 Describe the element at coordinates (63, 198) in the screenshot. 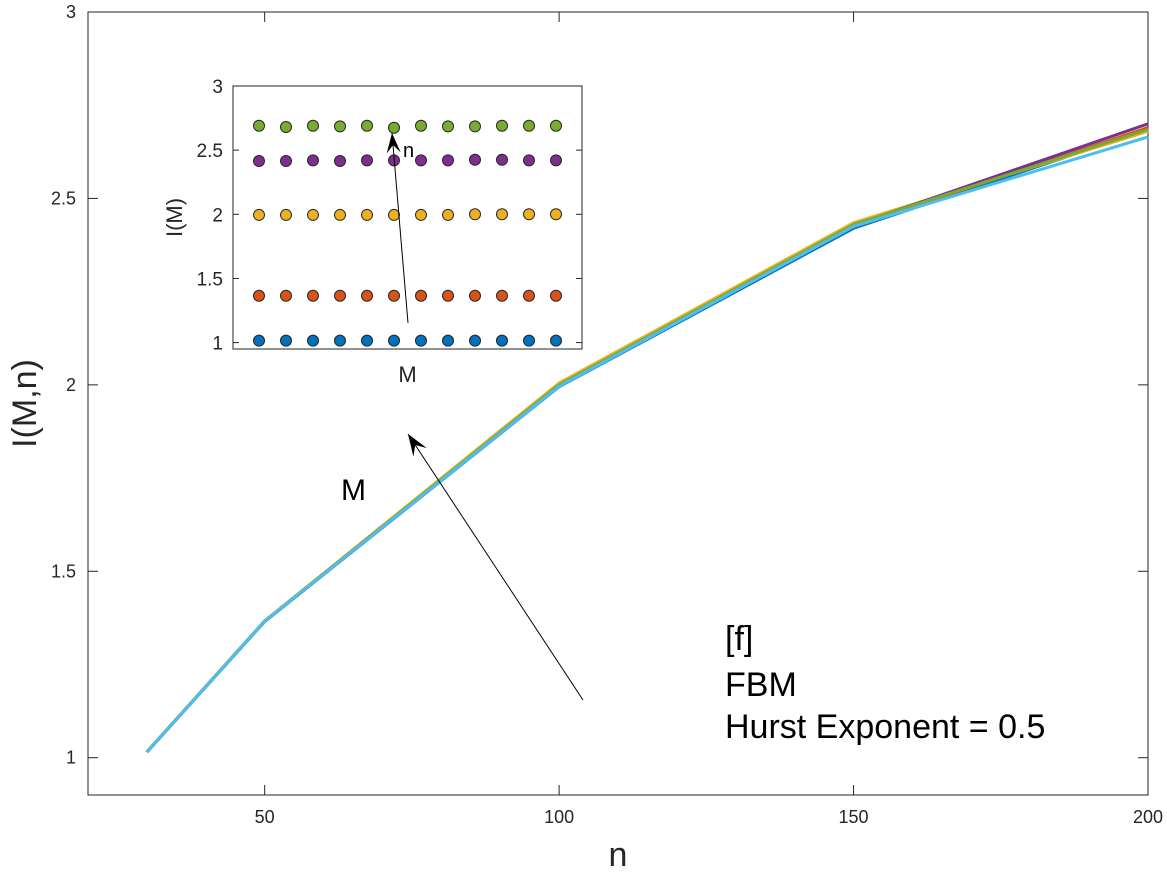

I see `y-tick-label: 2.5` at that location.